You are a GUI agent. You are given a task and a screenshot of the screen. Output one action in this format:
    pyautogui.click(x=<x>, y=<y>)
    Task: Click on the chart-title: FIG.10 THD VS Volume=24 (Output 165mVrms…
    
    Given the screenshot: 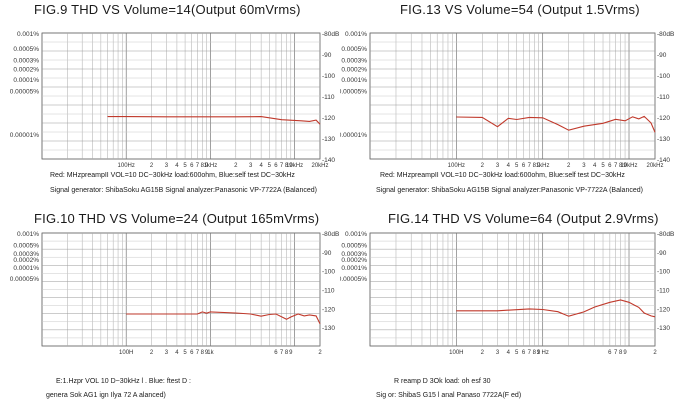 What is the action you would take?
    pyautogui.click(x=177, y=218)
    